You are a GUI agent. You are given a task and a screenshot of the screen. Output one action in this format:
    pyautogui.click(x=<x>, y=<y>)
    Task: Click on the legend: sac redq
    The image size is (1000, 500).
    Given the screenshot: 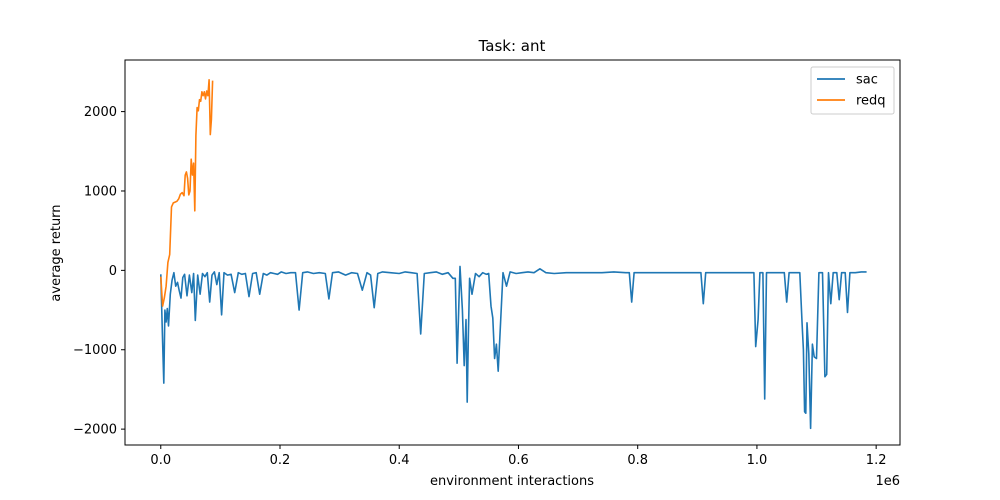 What is the action you would take?
    pyautogui.click(x=852, y=90)
    